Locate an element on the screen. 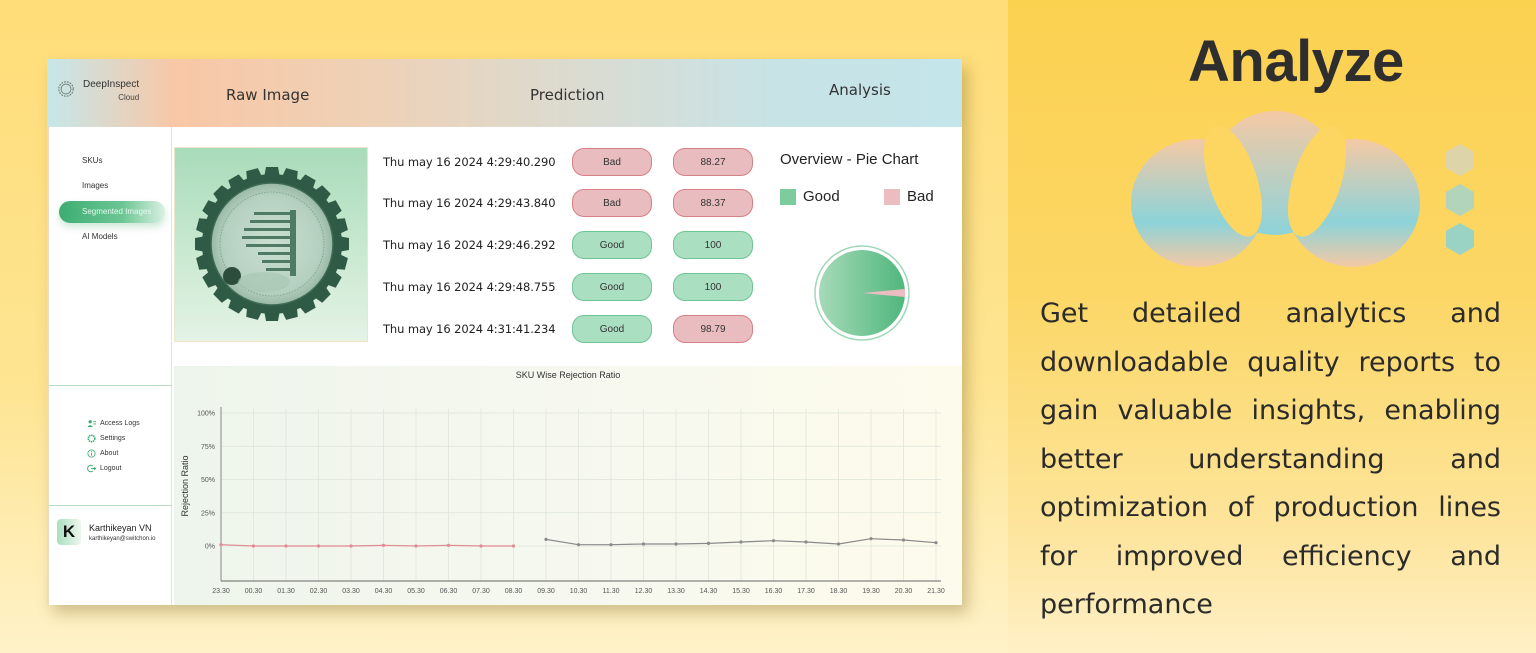 Image resolution: width=1536 pixels, height=653 pixels. svg-text: 25% is located at coordinates (208, 513).